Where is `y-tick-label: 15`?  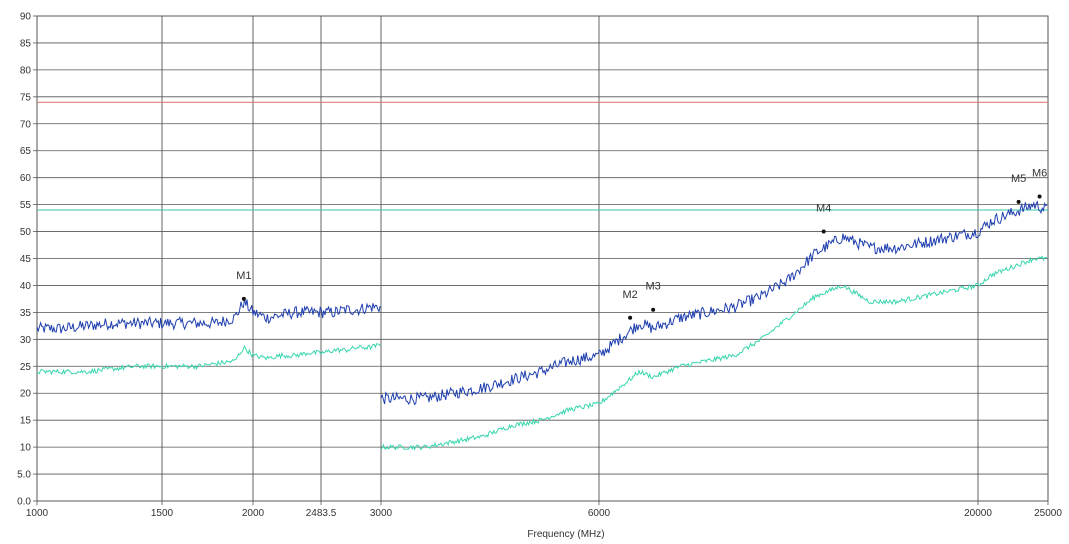
y-tick-label: 15 is located at coordinates (26, 421).